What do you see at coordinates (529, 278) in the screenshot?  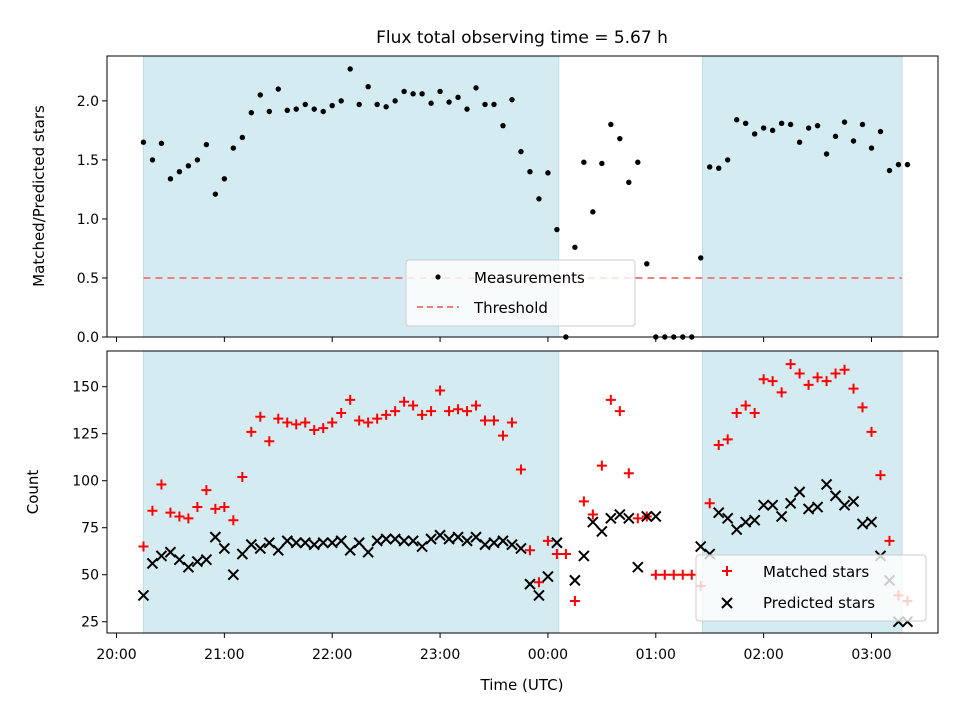 I see `legend-measurements-label: Measurements` at bounding box center [529, 278].